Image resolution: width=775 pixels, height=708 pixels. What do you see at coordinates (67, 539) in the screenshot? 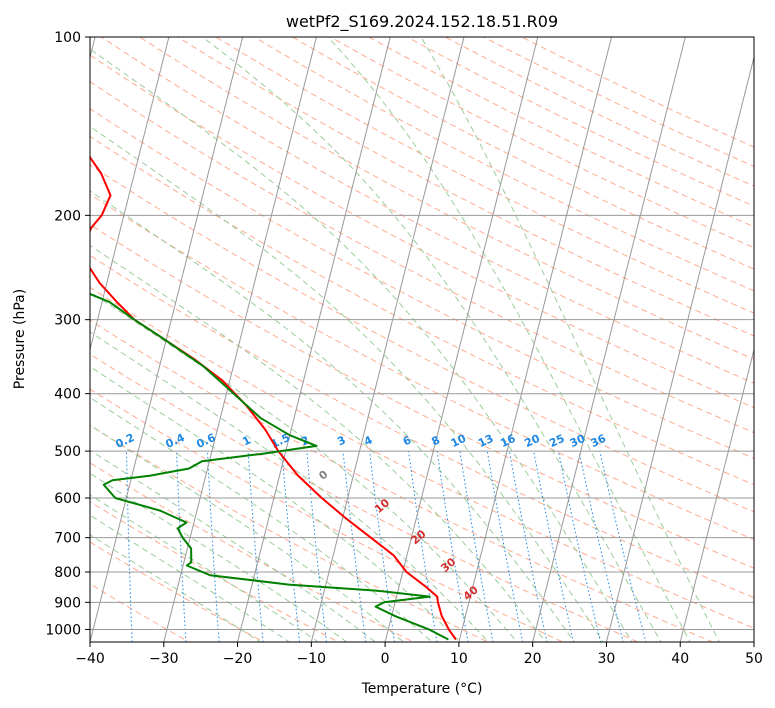
I see `y-tick-label: 700` at bounding box center [67, 539].